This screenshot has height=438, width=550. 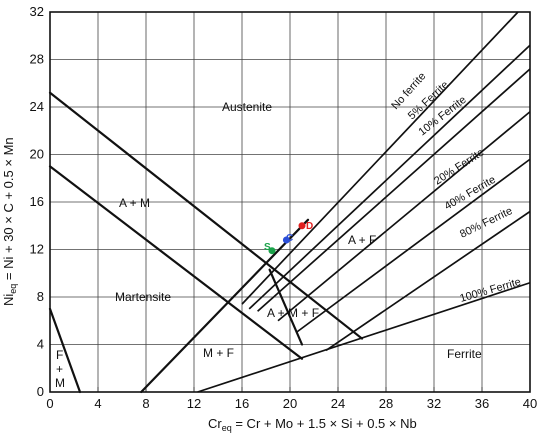 What do you see at coordinates (247, 107) in the screenshot?
I see `region-austenite: Austenite` at bounding box center [247, 107].